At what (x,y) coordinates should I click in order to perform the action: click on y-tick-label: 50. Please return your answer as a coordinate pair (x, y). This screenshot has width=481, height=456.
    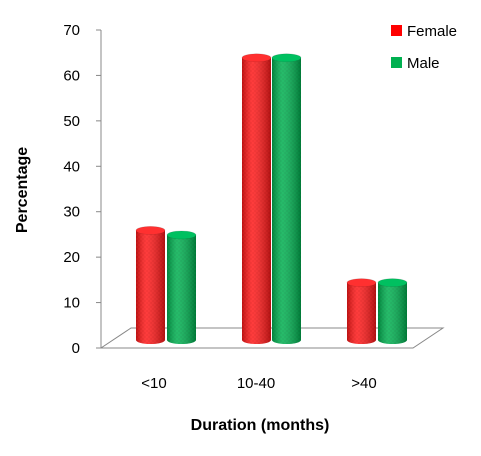
    Looking at the image, I should click on (71, 121).